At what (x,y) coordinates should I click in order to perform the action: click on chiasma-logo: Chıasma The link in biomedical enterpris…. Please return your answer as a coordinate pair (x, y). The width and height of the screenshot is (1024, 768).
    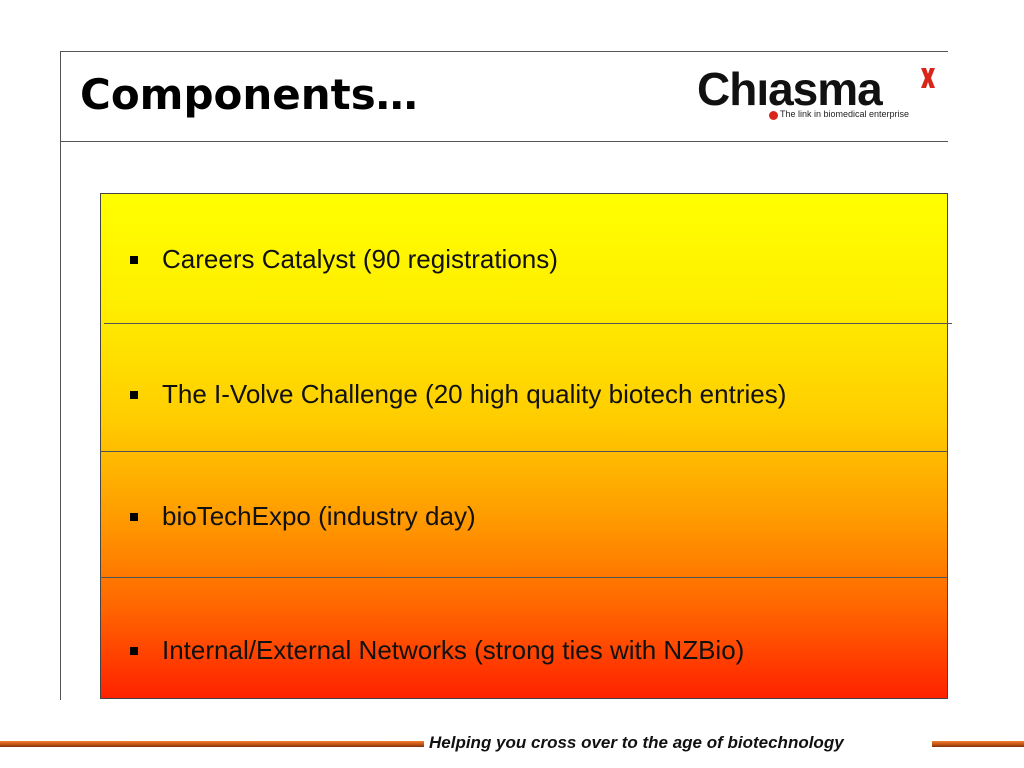
    Looking at the image, I should click on (822, 94).